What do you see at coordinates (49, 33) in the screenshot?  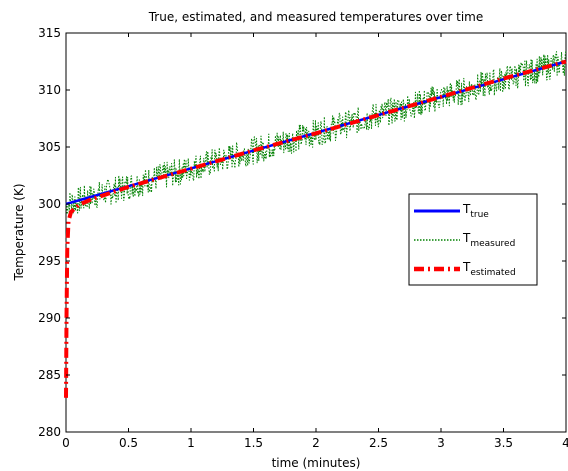 I see `y-tick-label: 315` at bounding box center [49, 33].